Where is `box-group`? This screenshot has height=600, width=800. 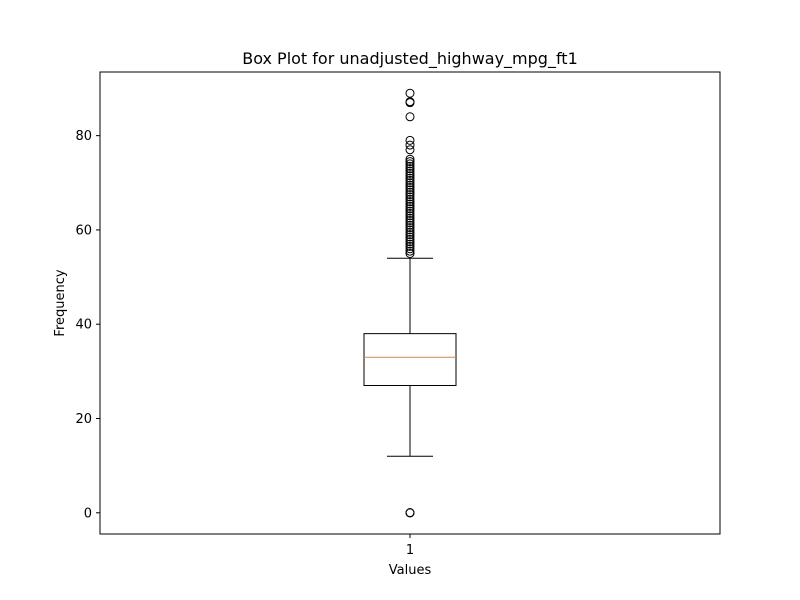
box-group is located at coordinates (410, 357).